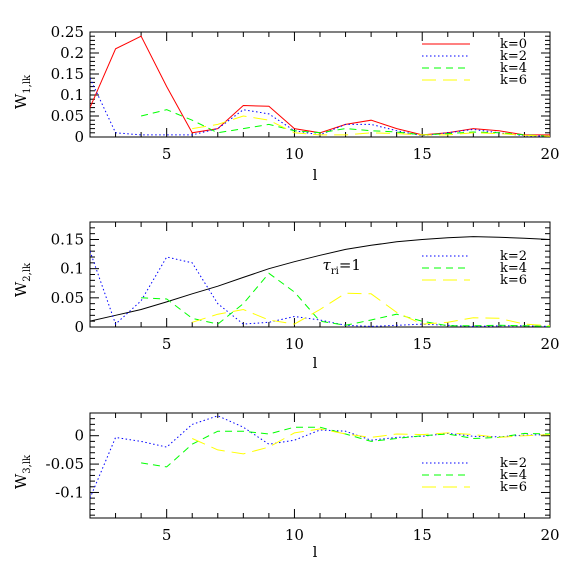 This screenshot has height=581, width=581. I want to click on y-tick-label: 0.2, so click(72, 53).